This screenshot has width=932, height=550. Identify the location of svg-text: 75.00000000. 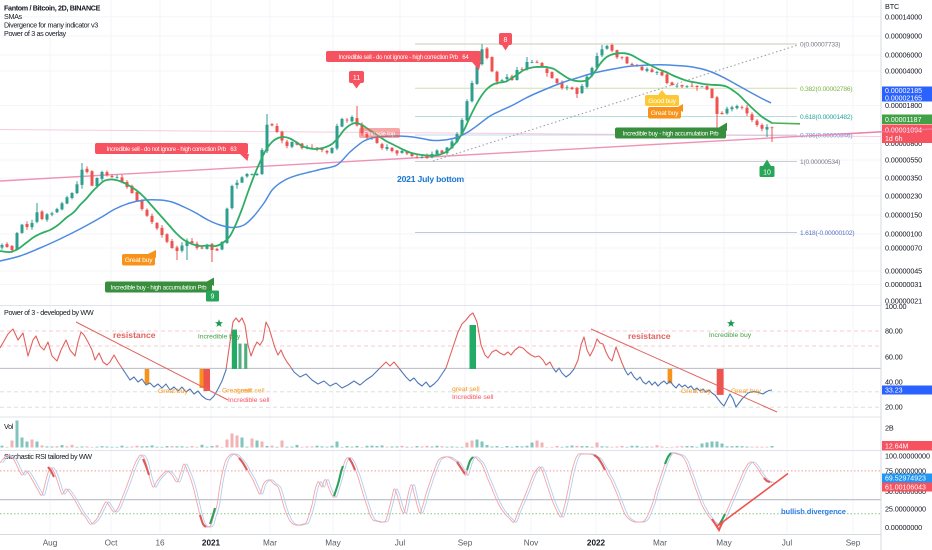
(905, 471).